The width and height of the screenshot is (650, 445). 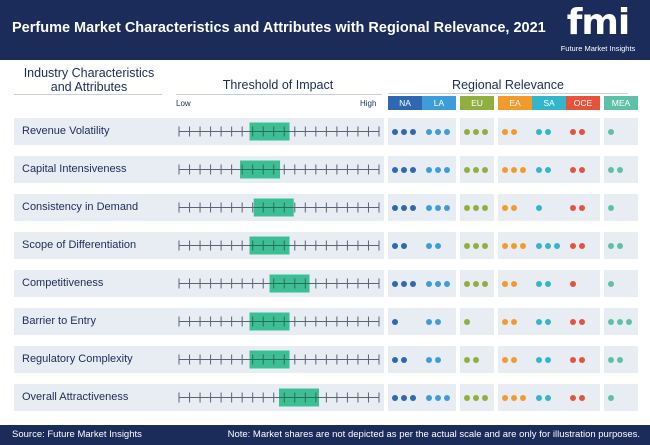 I want to click on source-note: Source: Future Market Insights, so click(x=77, y=434).